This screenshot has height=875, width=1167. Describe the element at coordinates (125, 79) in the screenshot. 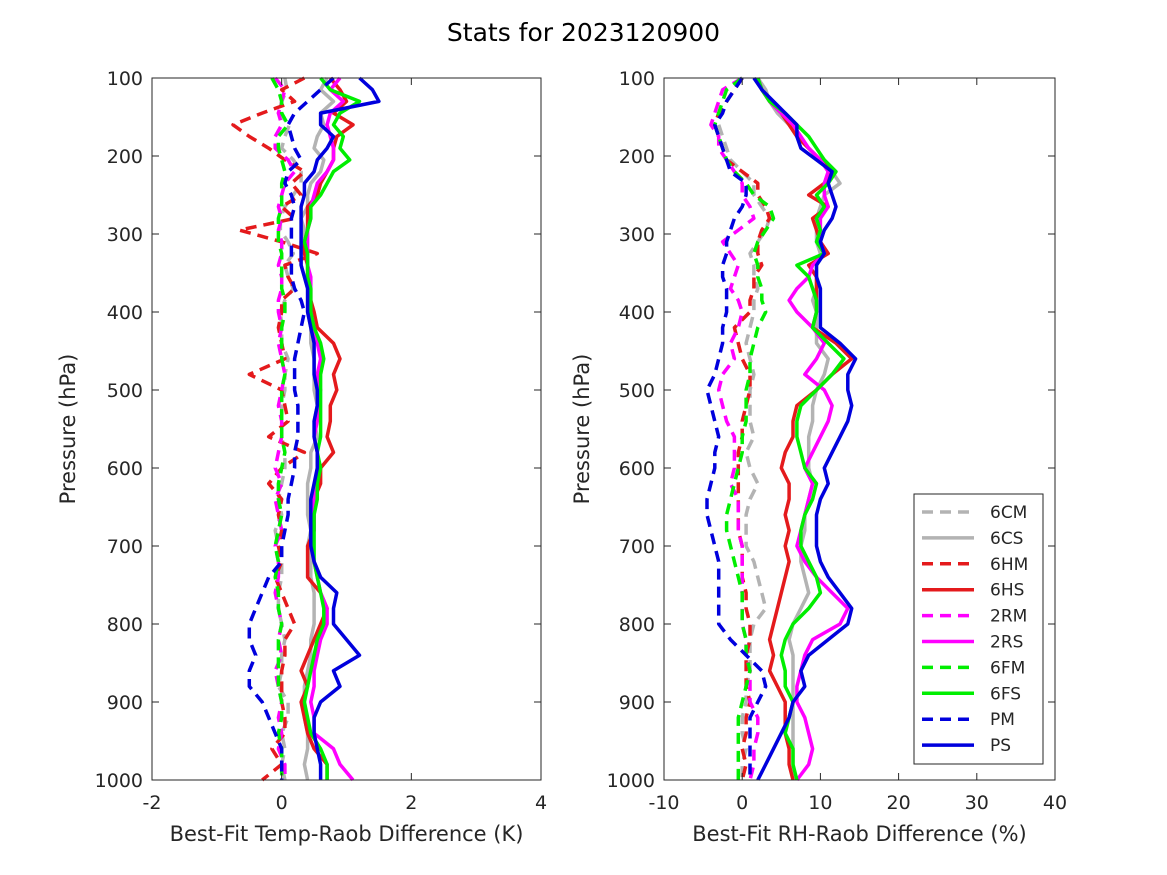

I see `chart0-y-tick-label: 100` at that location.